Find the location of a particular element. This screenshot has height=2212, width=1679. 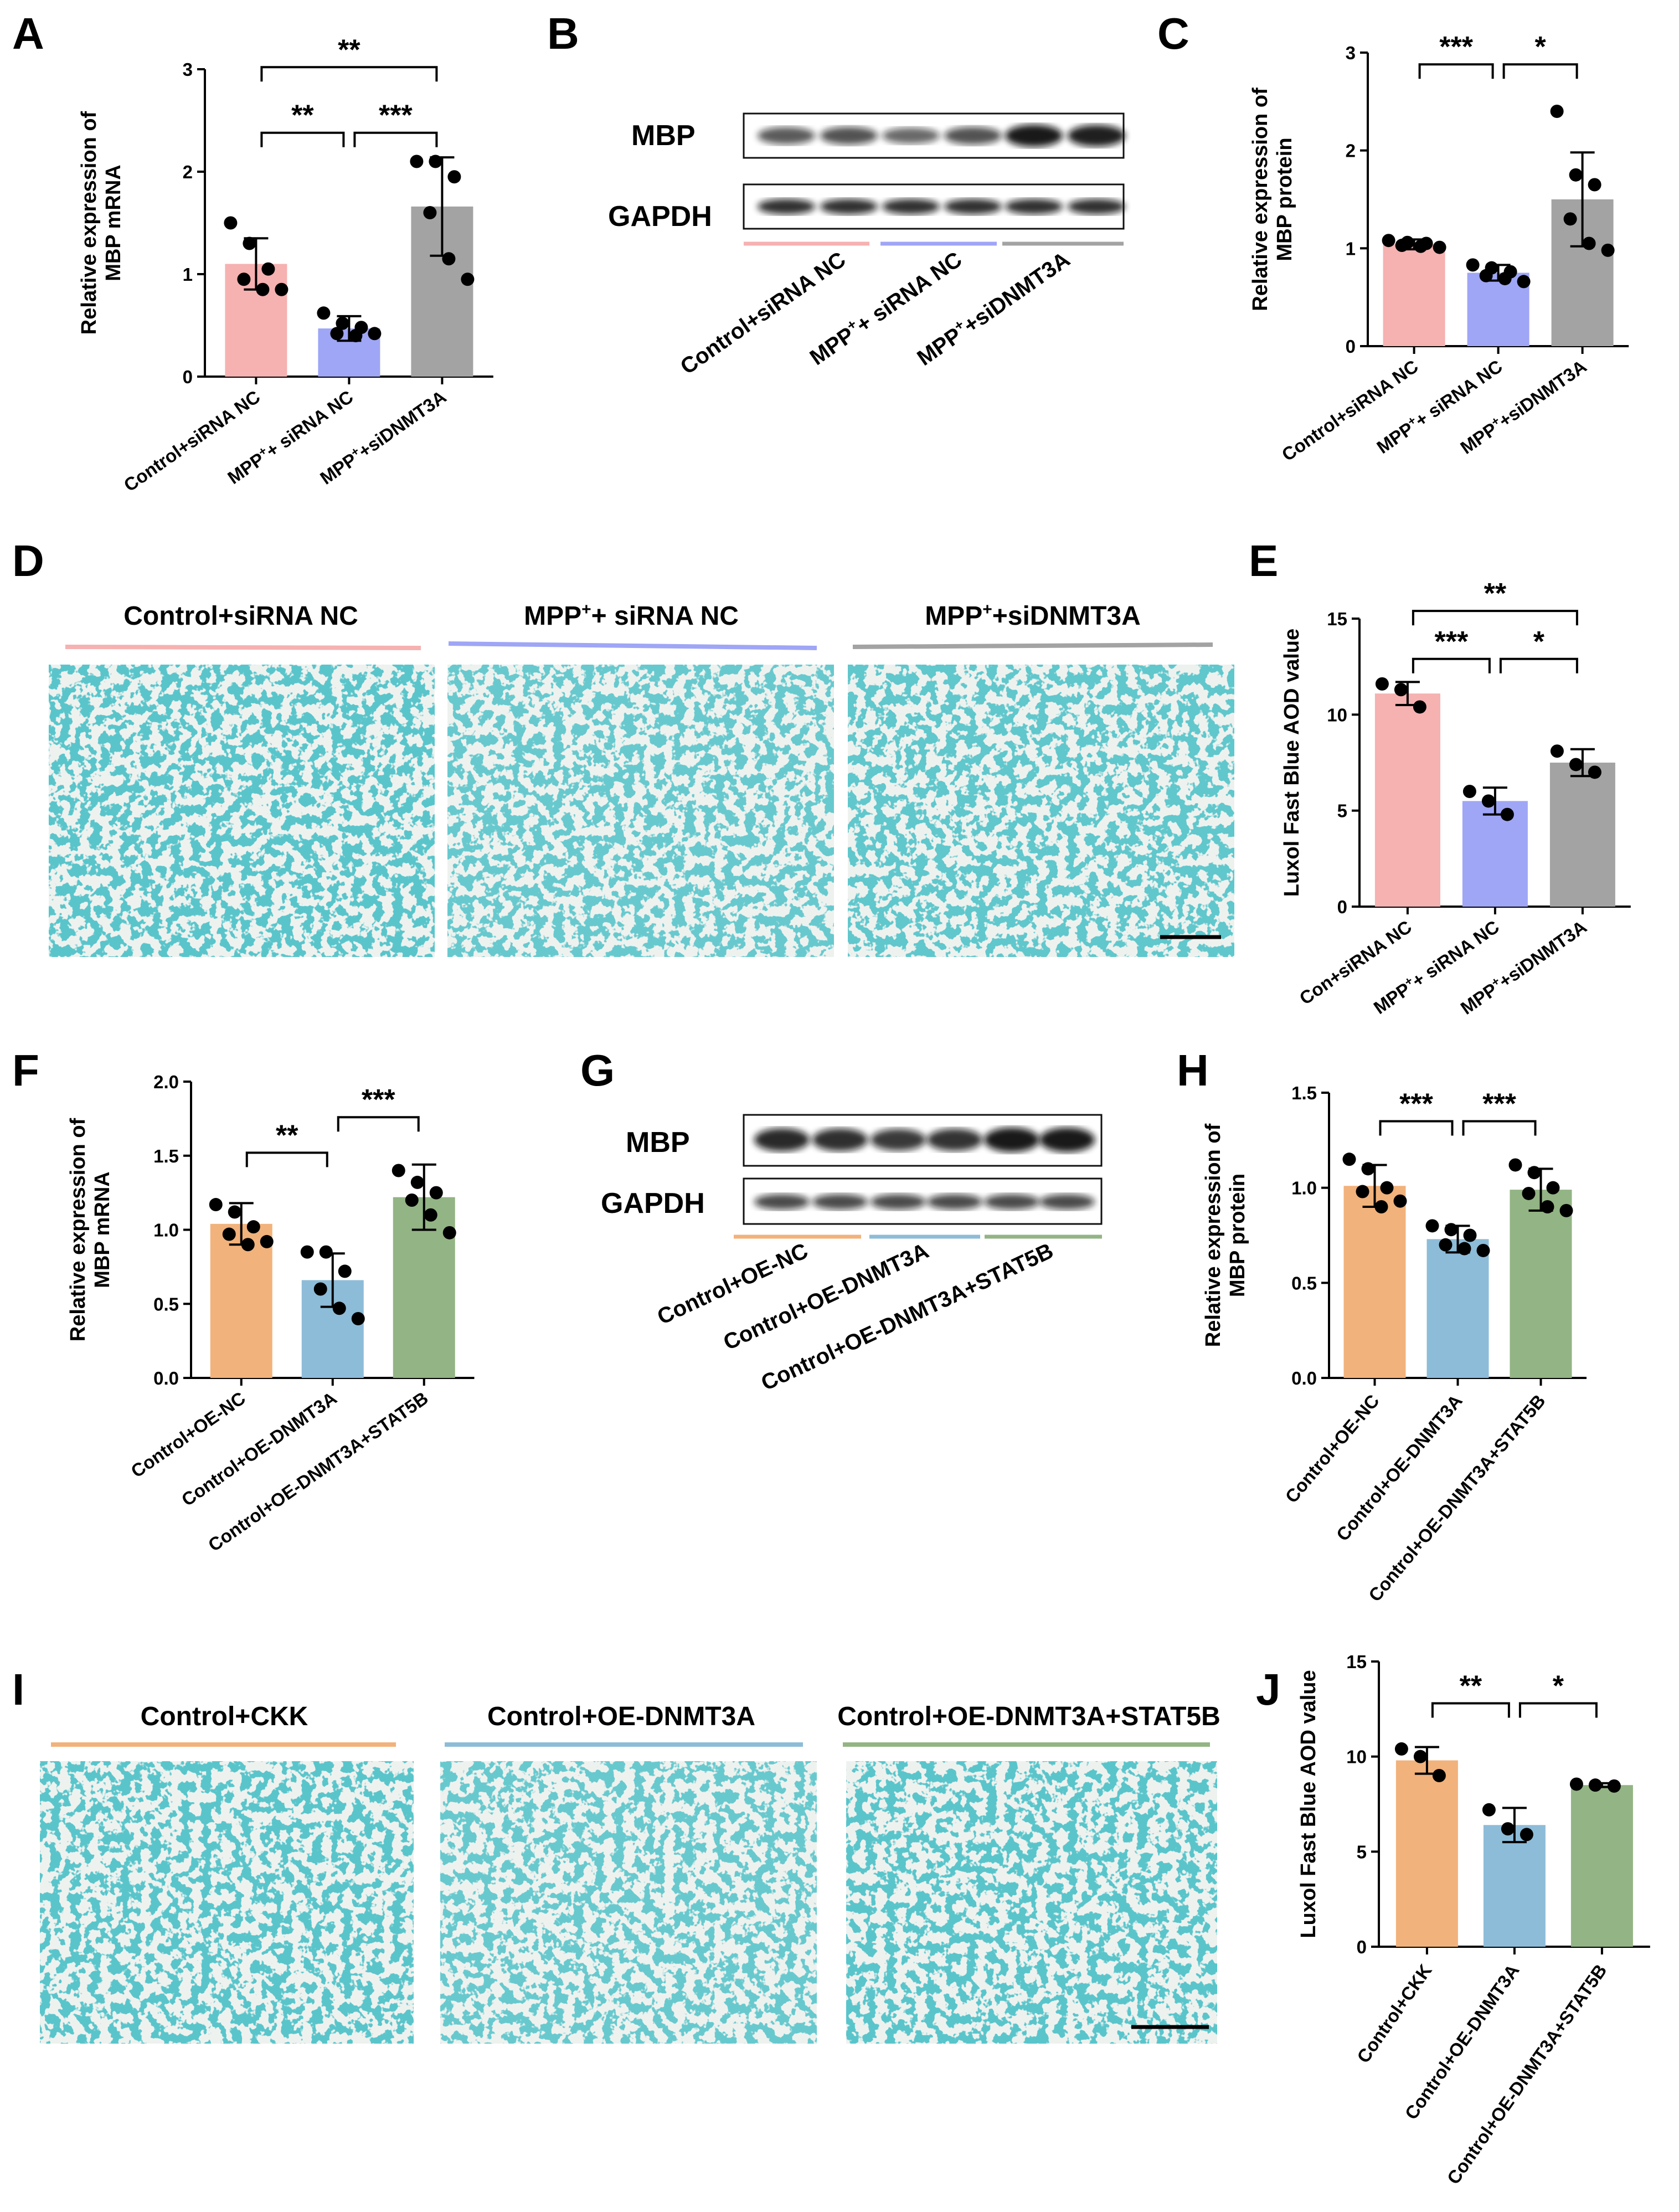

chart-c-significance-bracket is located at coordinates (1540, 71).